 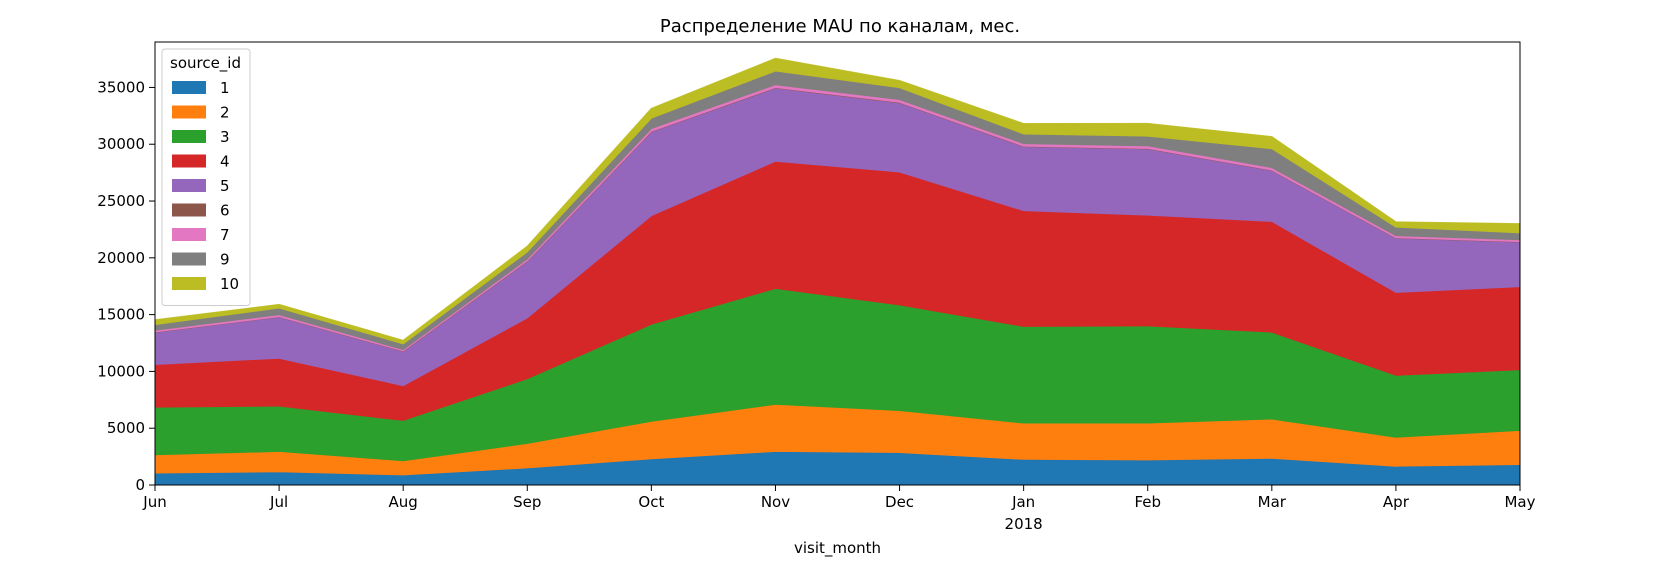 What do you see at coordinates (278, 502) in the screenshot?
I see `x-tick-label: Jul` at bounding box center [278, 502].